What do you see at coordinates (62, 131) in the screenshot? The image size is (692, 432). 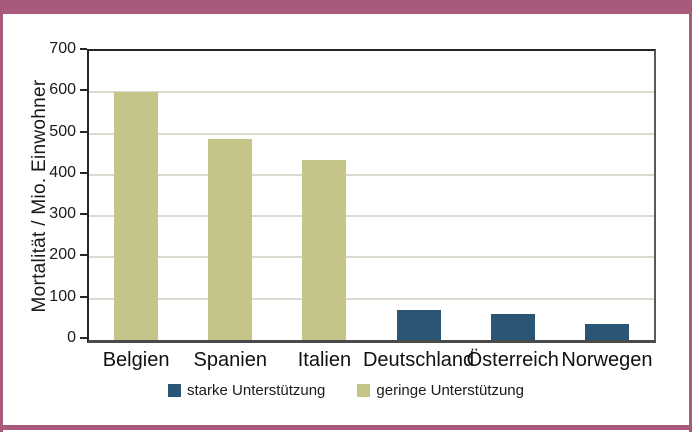 I see `y-tick-label-500: 500` at bounding box center [62, 131].